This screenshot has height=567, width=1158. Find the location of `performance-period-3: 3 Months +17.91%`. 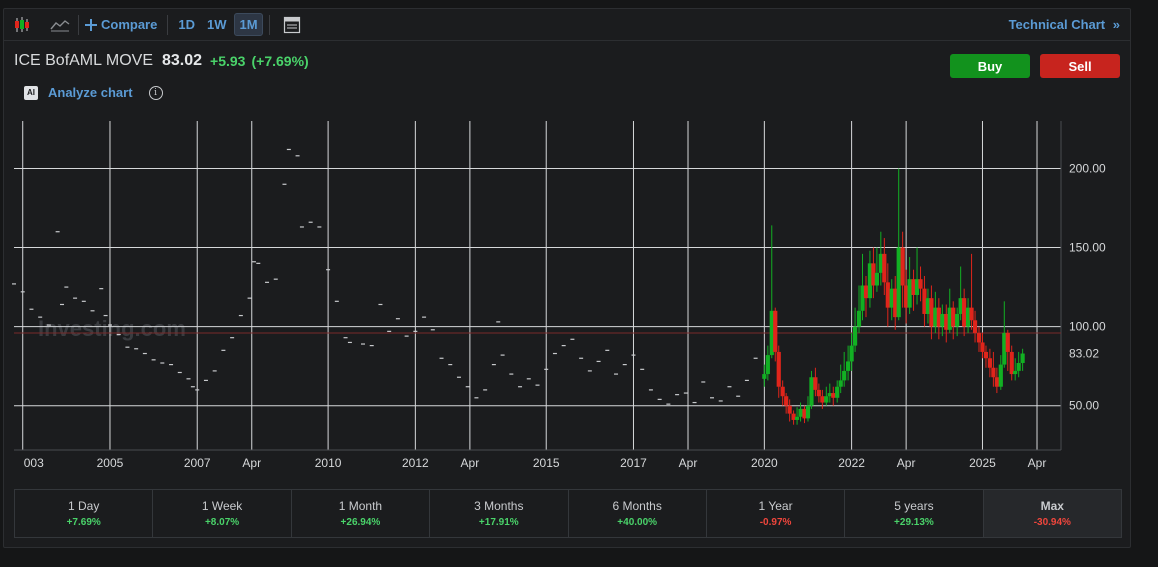

performance-period-3: 3 Months +17.91% is located at coordinates (499, 513).